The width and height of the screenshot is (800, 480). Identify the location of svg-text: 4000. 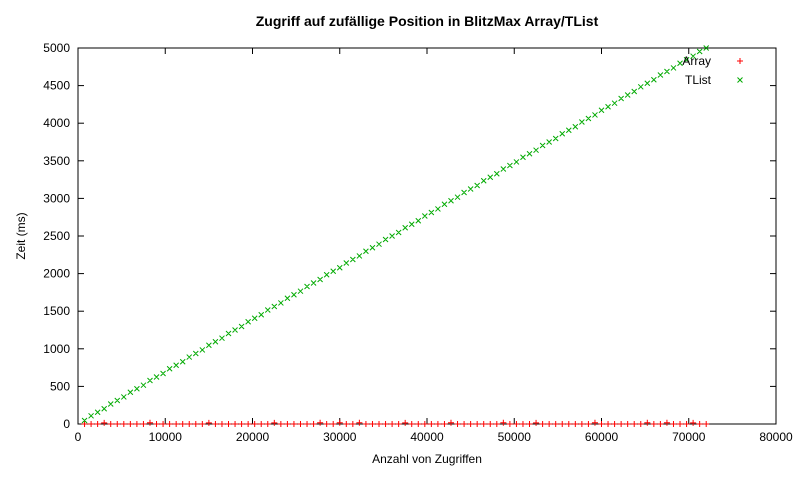
(56, 123).